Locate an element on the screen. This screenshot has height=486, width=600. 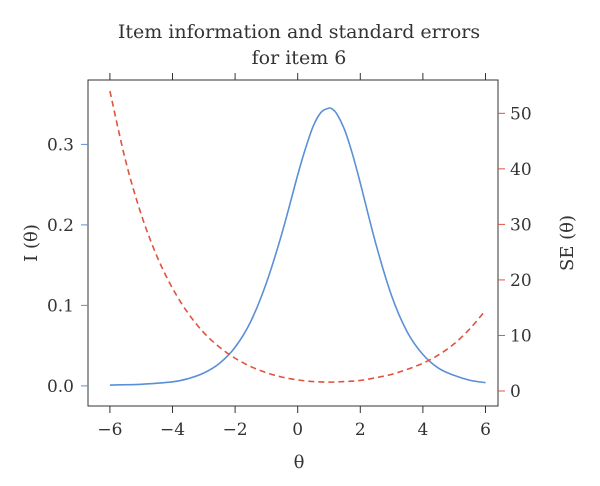
y-right-tick-label: 40 is located at coordinates (521, 170).